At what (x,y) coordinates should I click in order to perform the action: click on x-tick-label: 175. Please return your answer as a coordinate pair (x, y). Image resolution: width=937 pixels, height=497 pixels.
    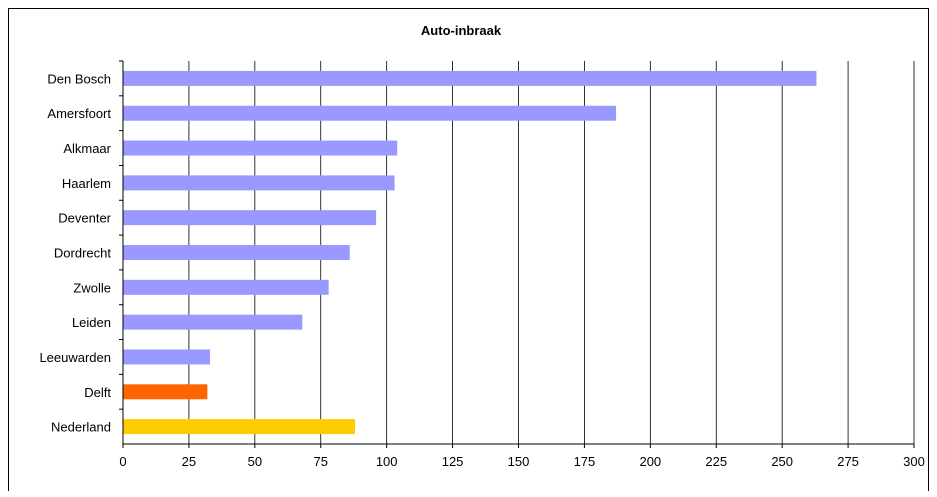
    Looking at the image, I should click on (585, 461).